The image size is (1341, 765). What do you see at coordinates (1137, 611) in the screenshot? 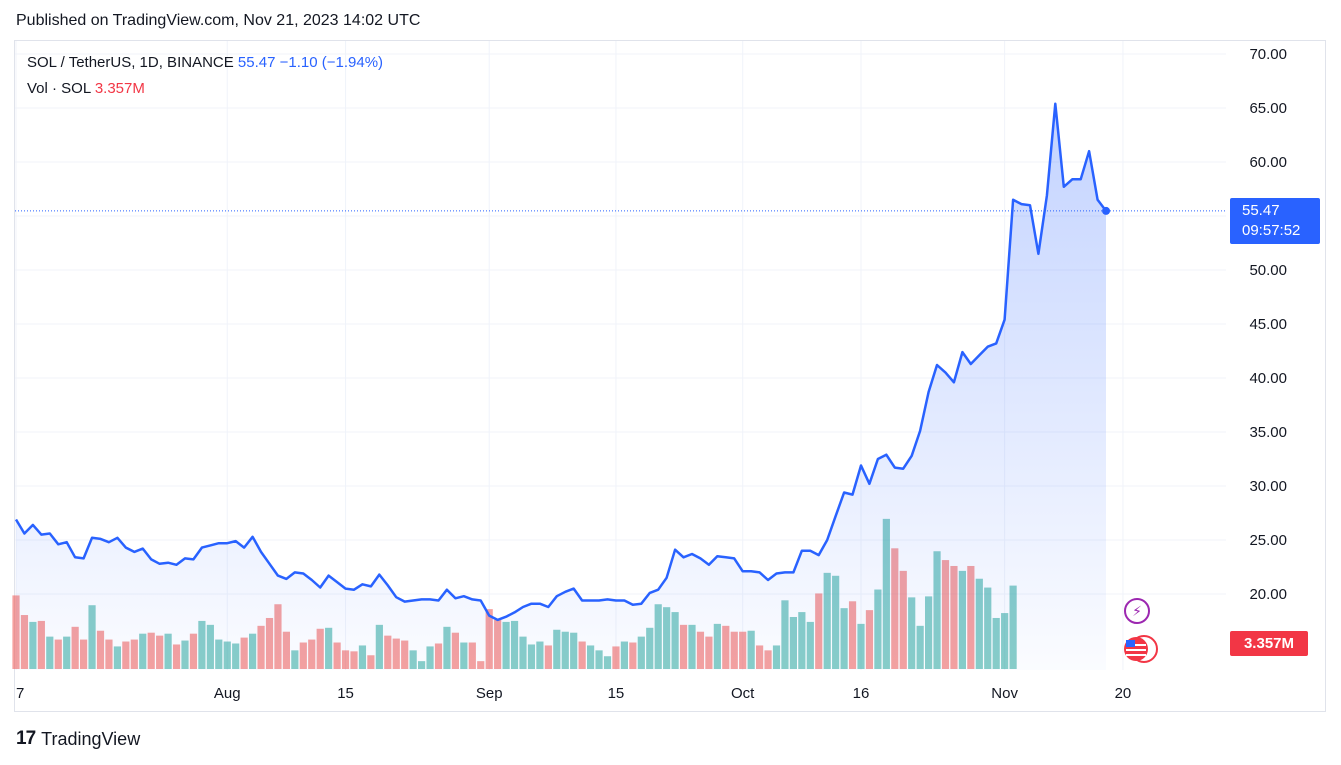
I see `lightning-icon: ⚡` at bounding box center [1137, 611].